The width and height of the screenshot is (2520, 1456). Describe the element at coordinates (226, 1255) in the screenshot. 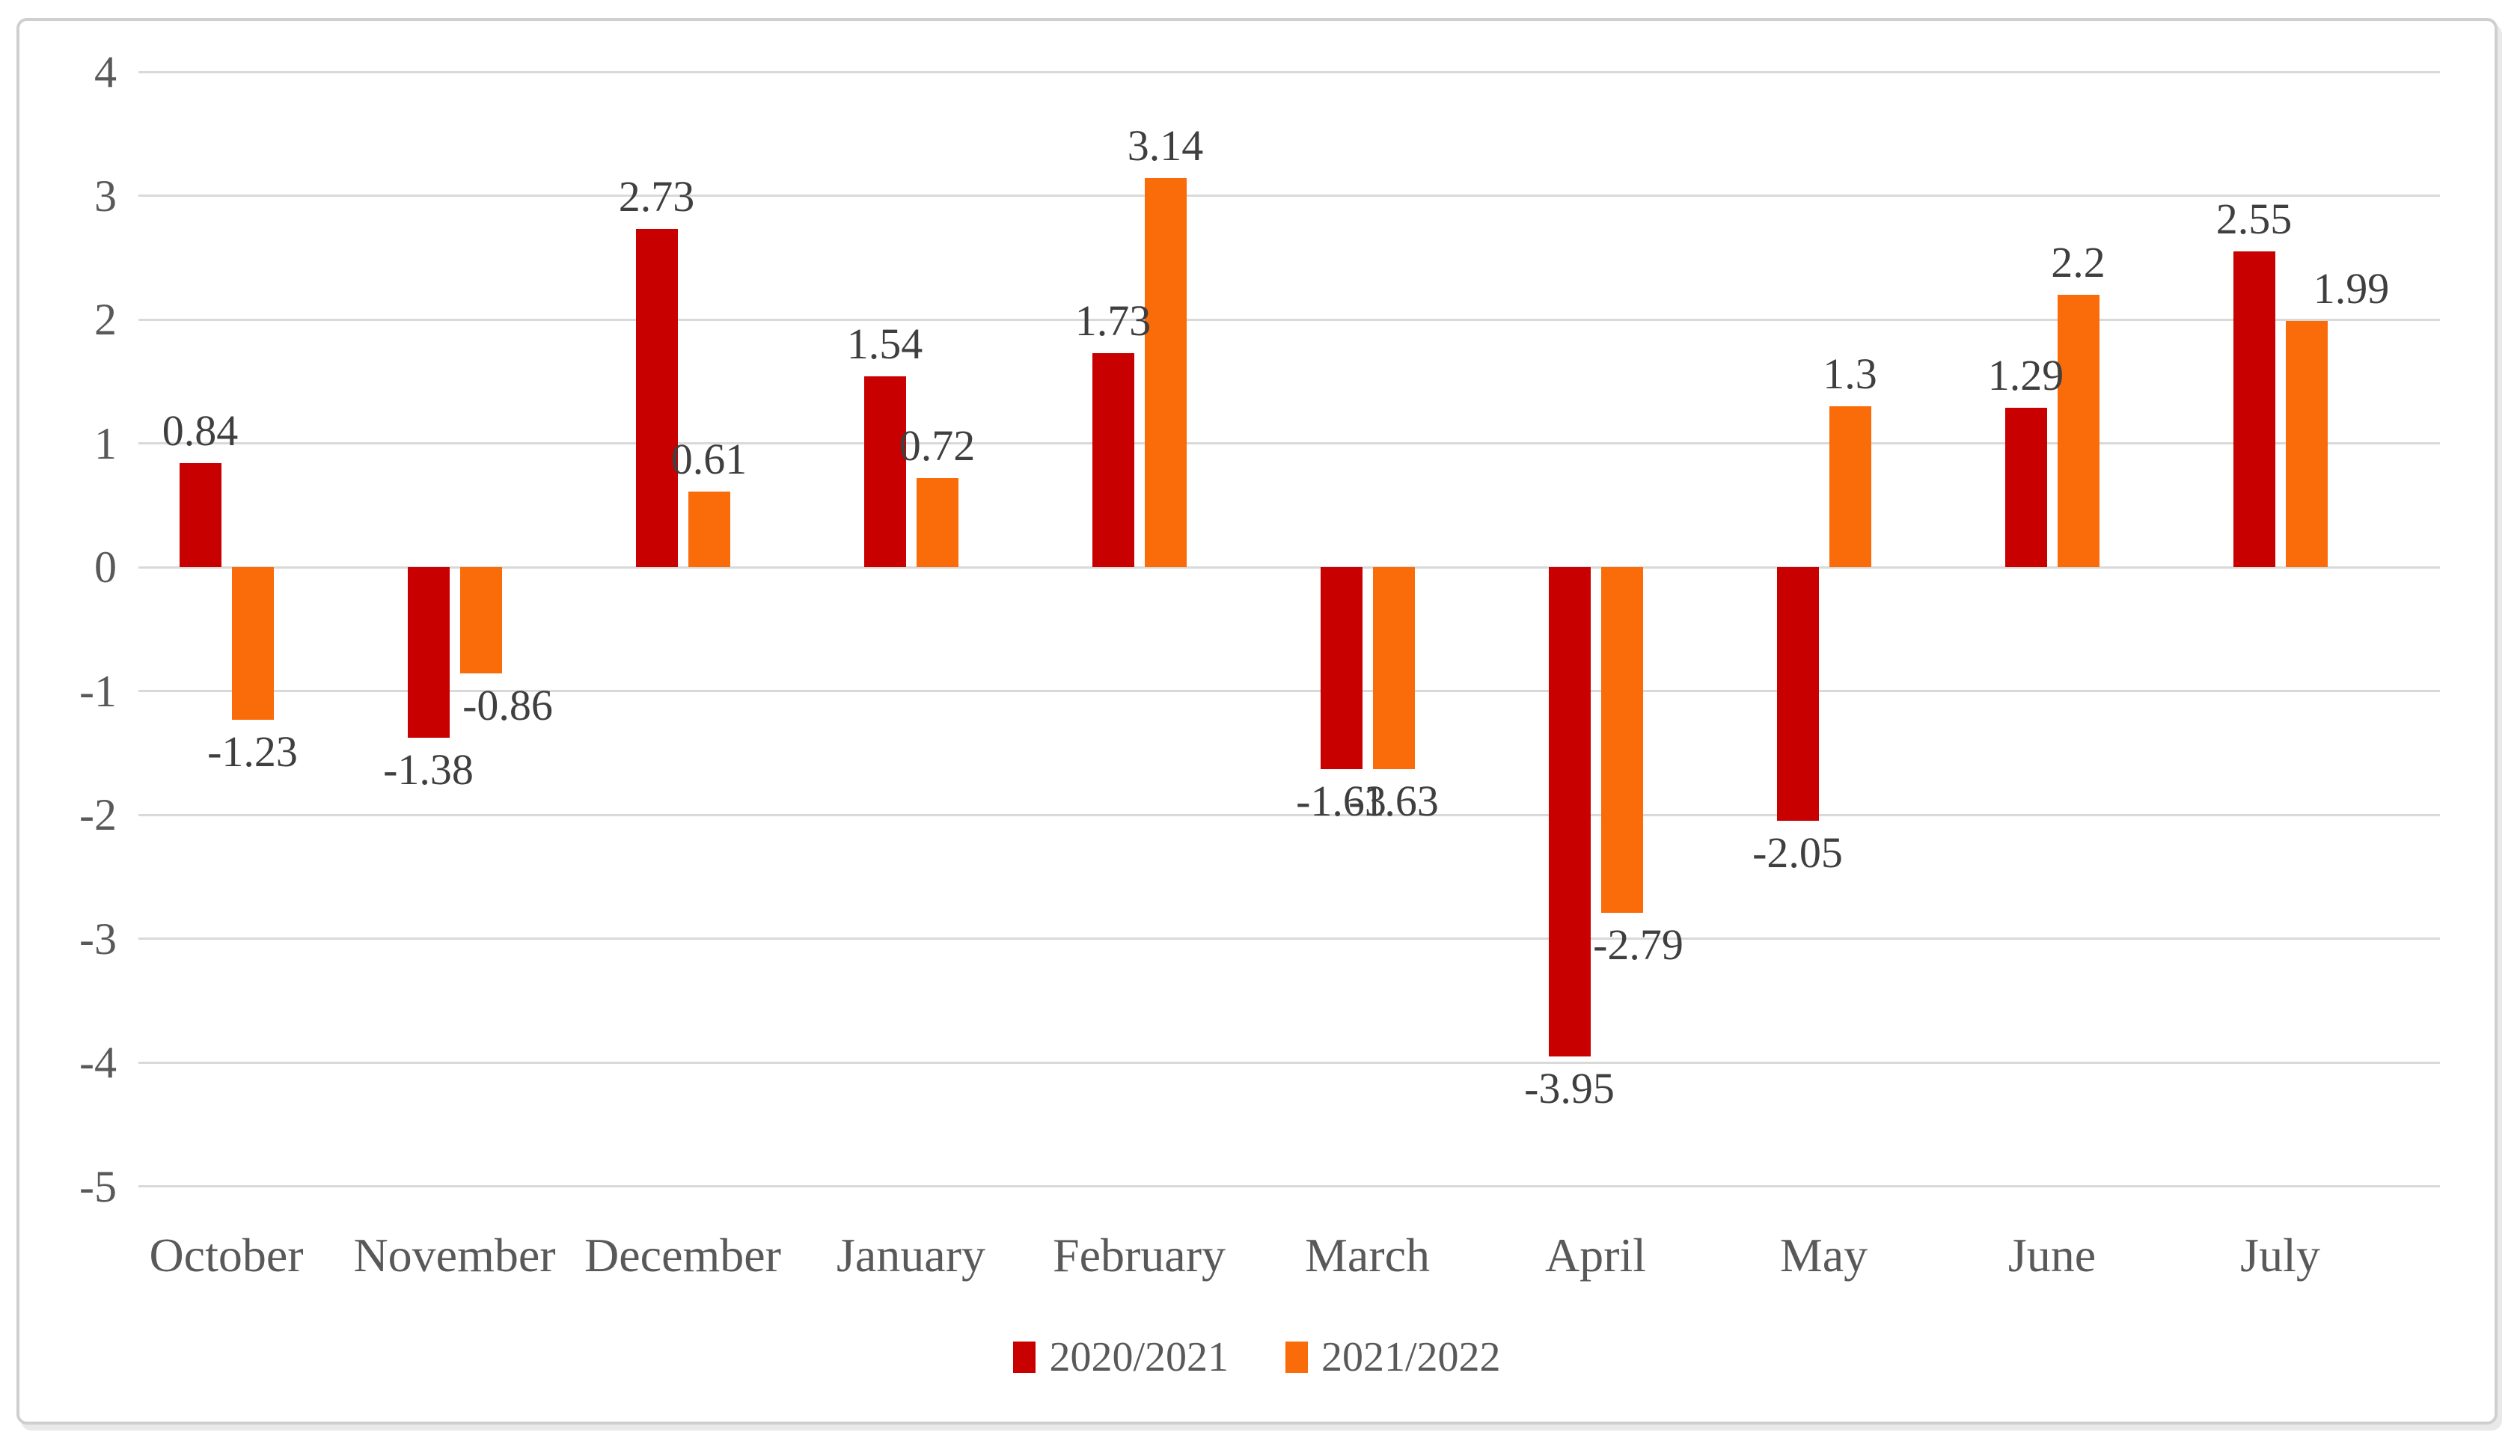

I see `x-axis-label: October` at that location.